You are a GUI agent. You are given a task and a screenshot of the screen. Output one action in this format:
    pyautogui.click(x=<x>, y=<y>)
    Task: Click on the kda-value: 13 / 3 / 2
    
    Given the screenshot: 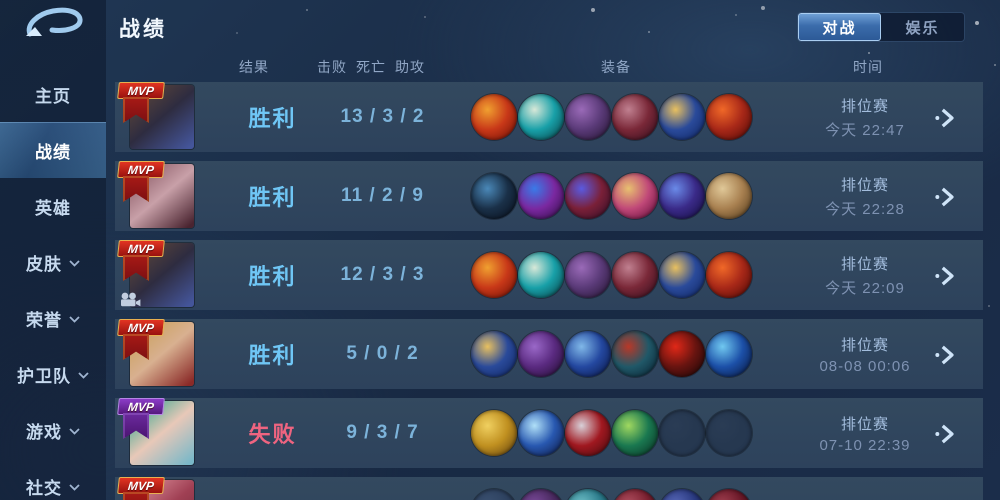 What is the action you would take?
    pyautogui.click(x=382, y=116)
    